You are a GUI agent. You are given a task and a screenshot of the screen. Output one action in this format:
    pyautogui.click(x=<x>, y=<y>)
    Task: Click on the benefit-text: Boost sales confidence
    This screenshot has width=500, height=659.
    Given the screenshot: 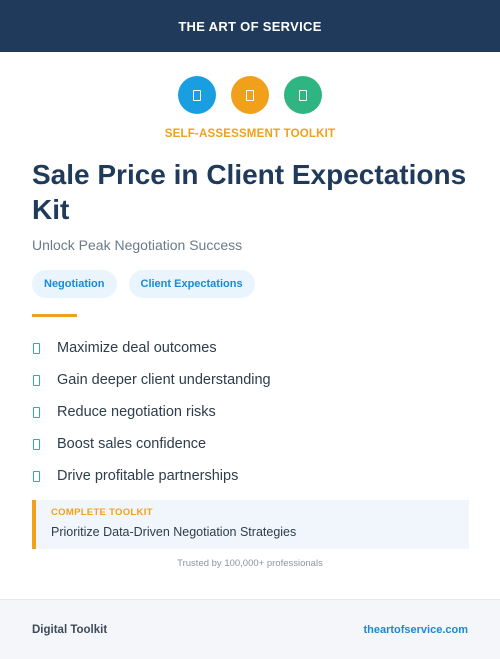 What is the action you would take?
    pyautogui.click(x=132, y=444)
    